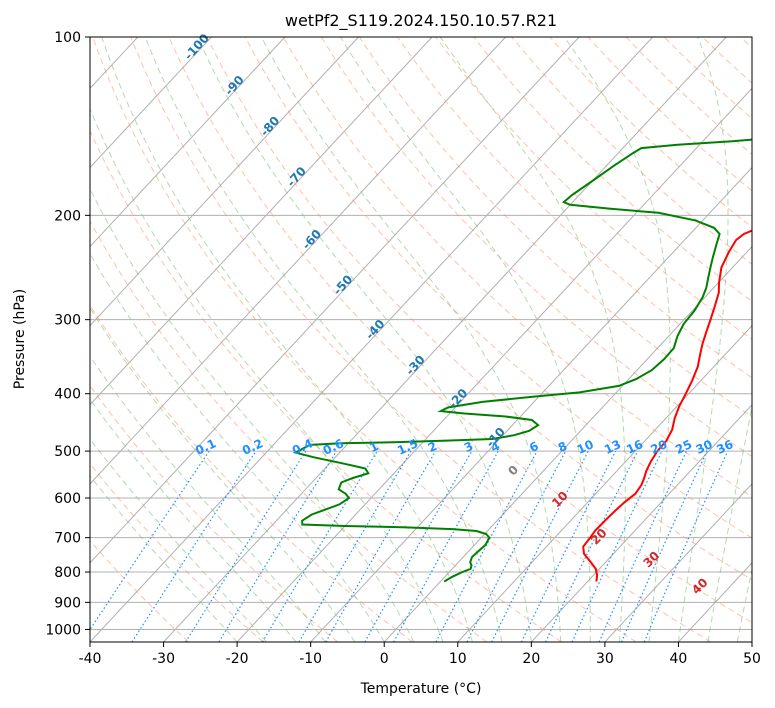 The height and width of the screenshot is (708, 775). I want to click on mixing-ratio-label: 0.1, so click(205, 447).